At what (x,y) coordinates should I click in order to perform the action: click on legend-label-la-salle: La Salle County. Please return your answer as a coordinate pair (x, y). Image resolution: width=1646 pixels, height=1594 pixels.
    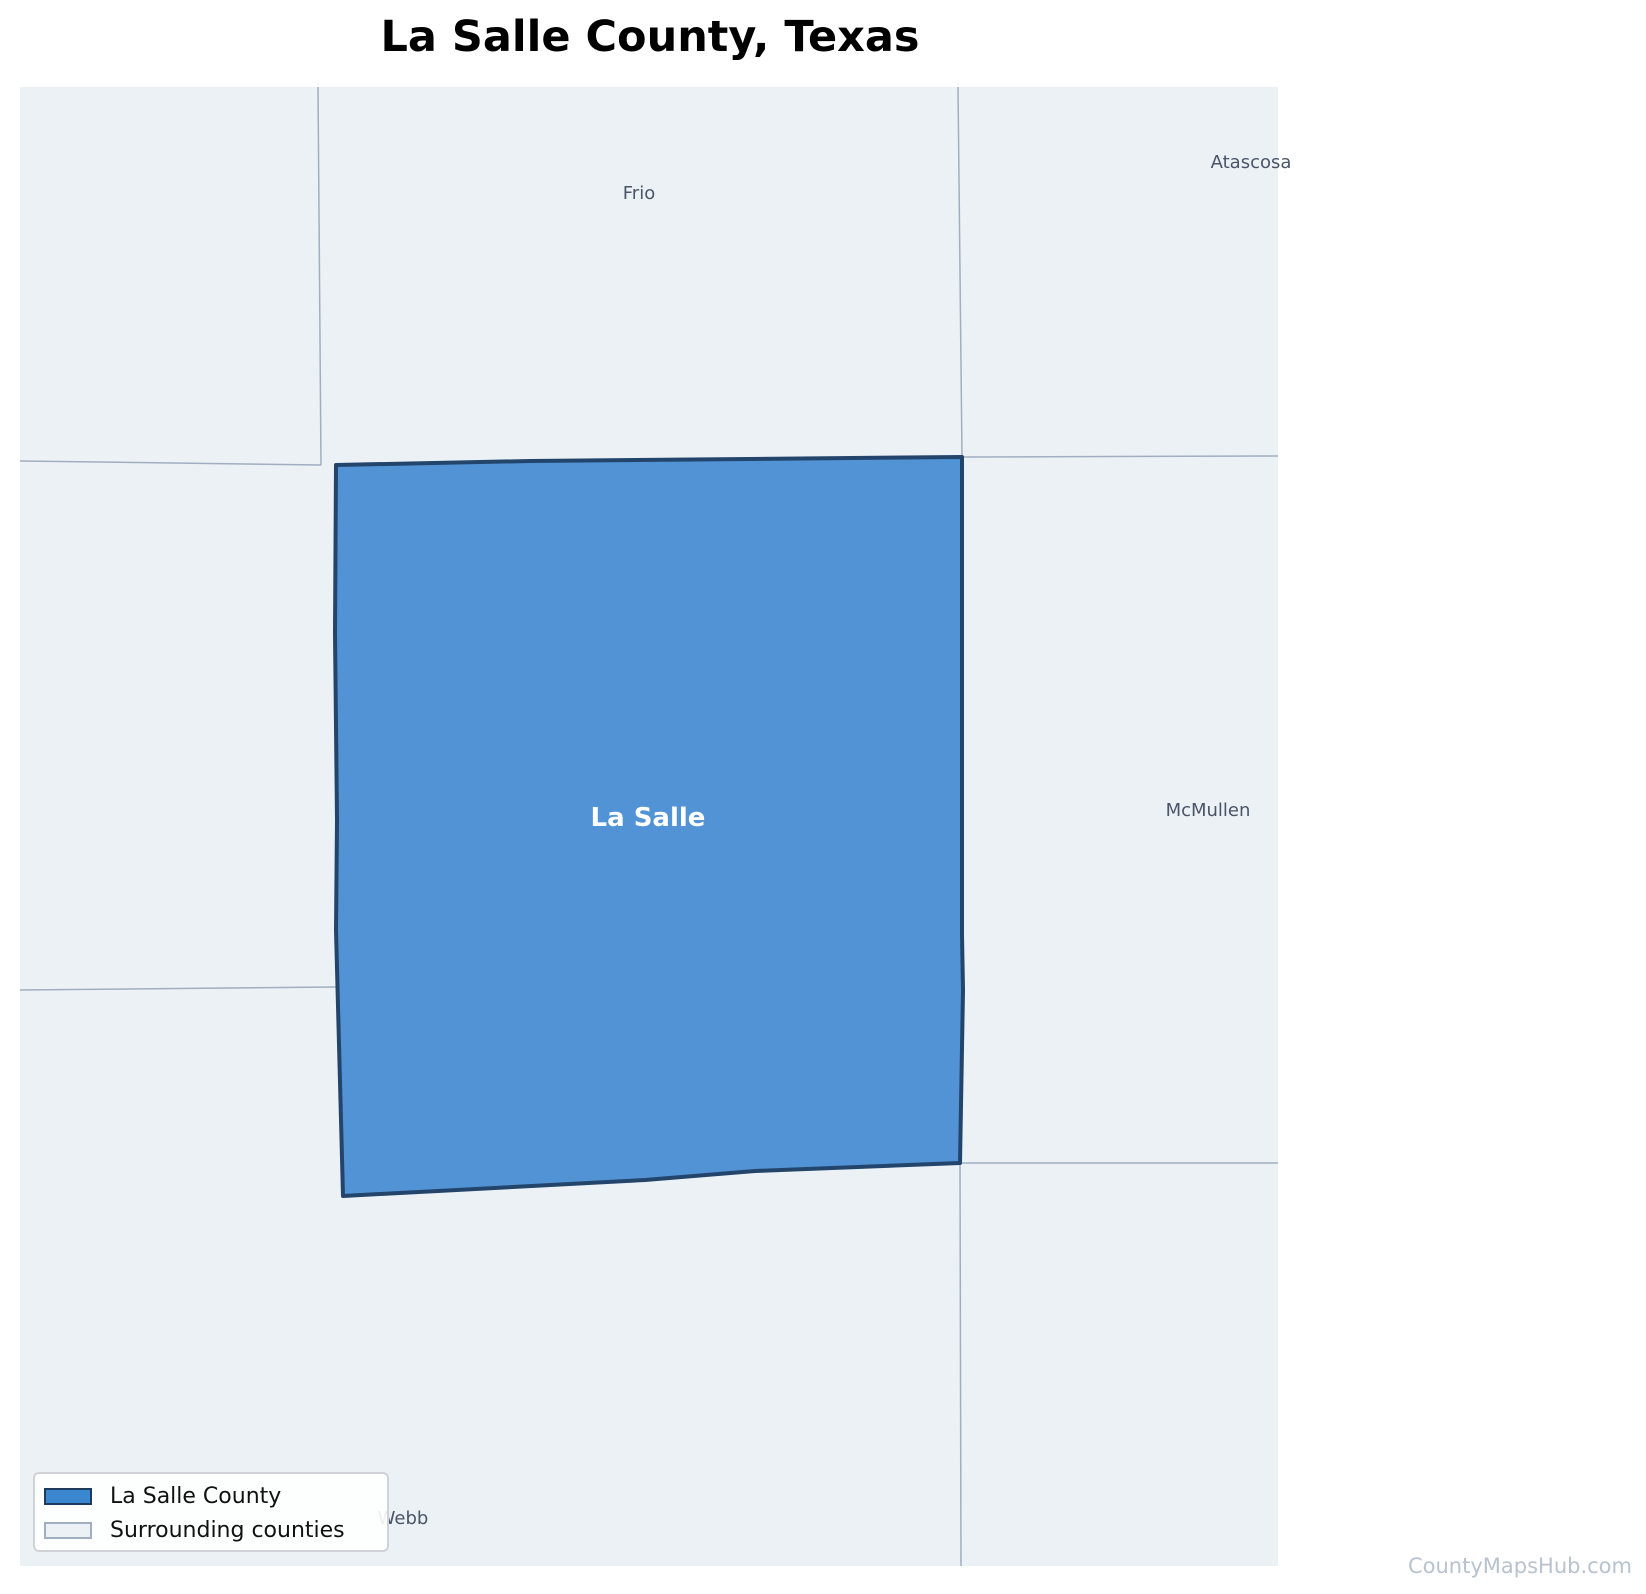
    Looking at the image, I should click on (196, 1496).